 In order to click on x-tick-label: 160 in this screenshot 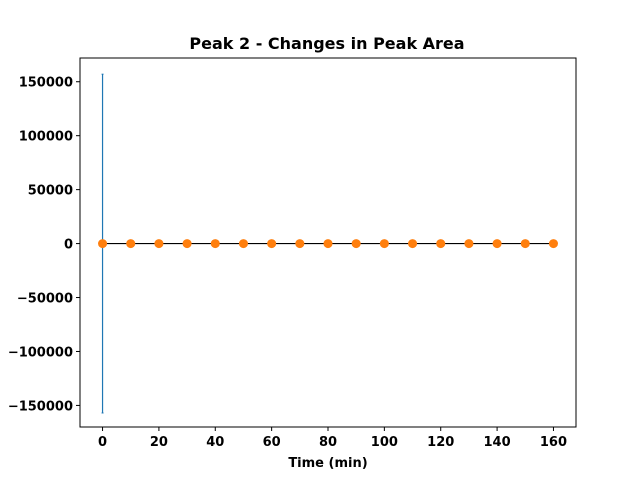, I will do `click(553, 442)`.